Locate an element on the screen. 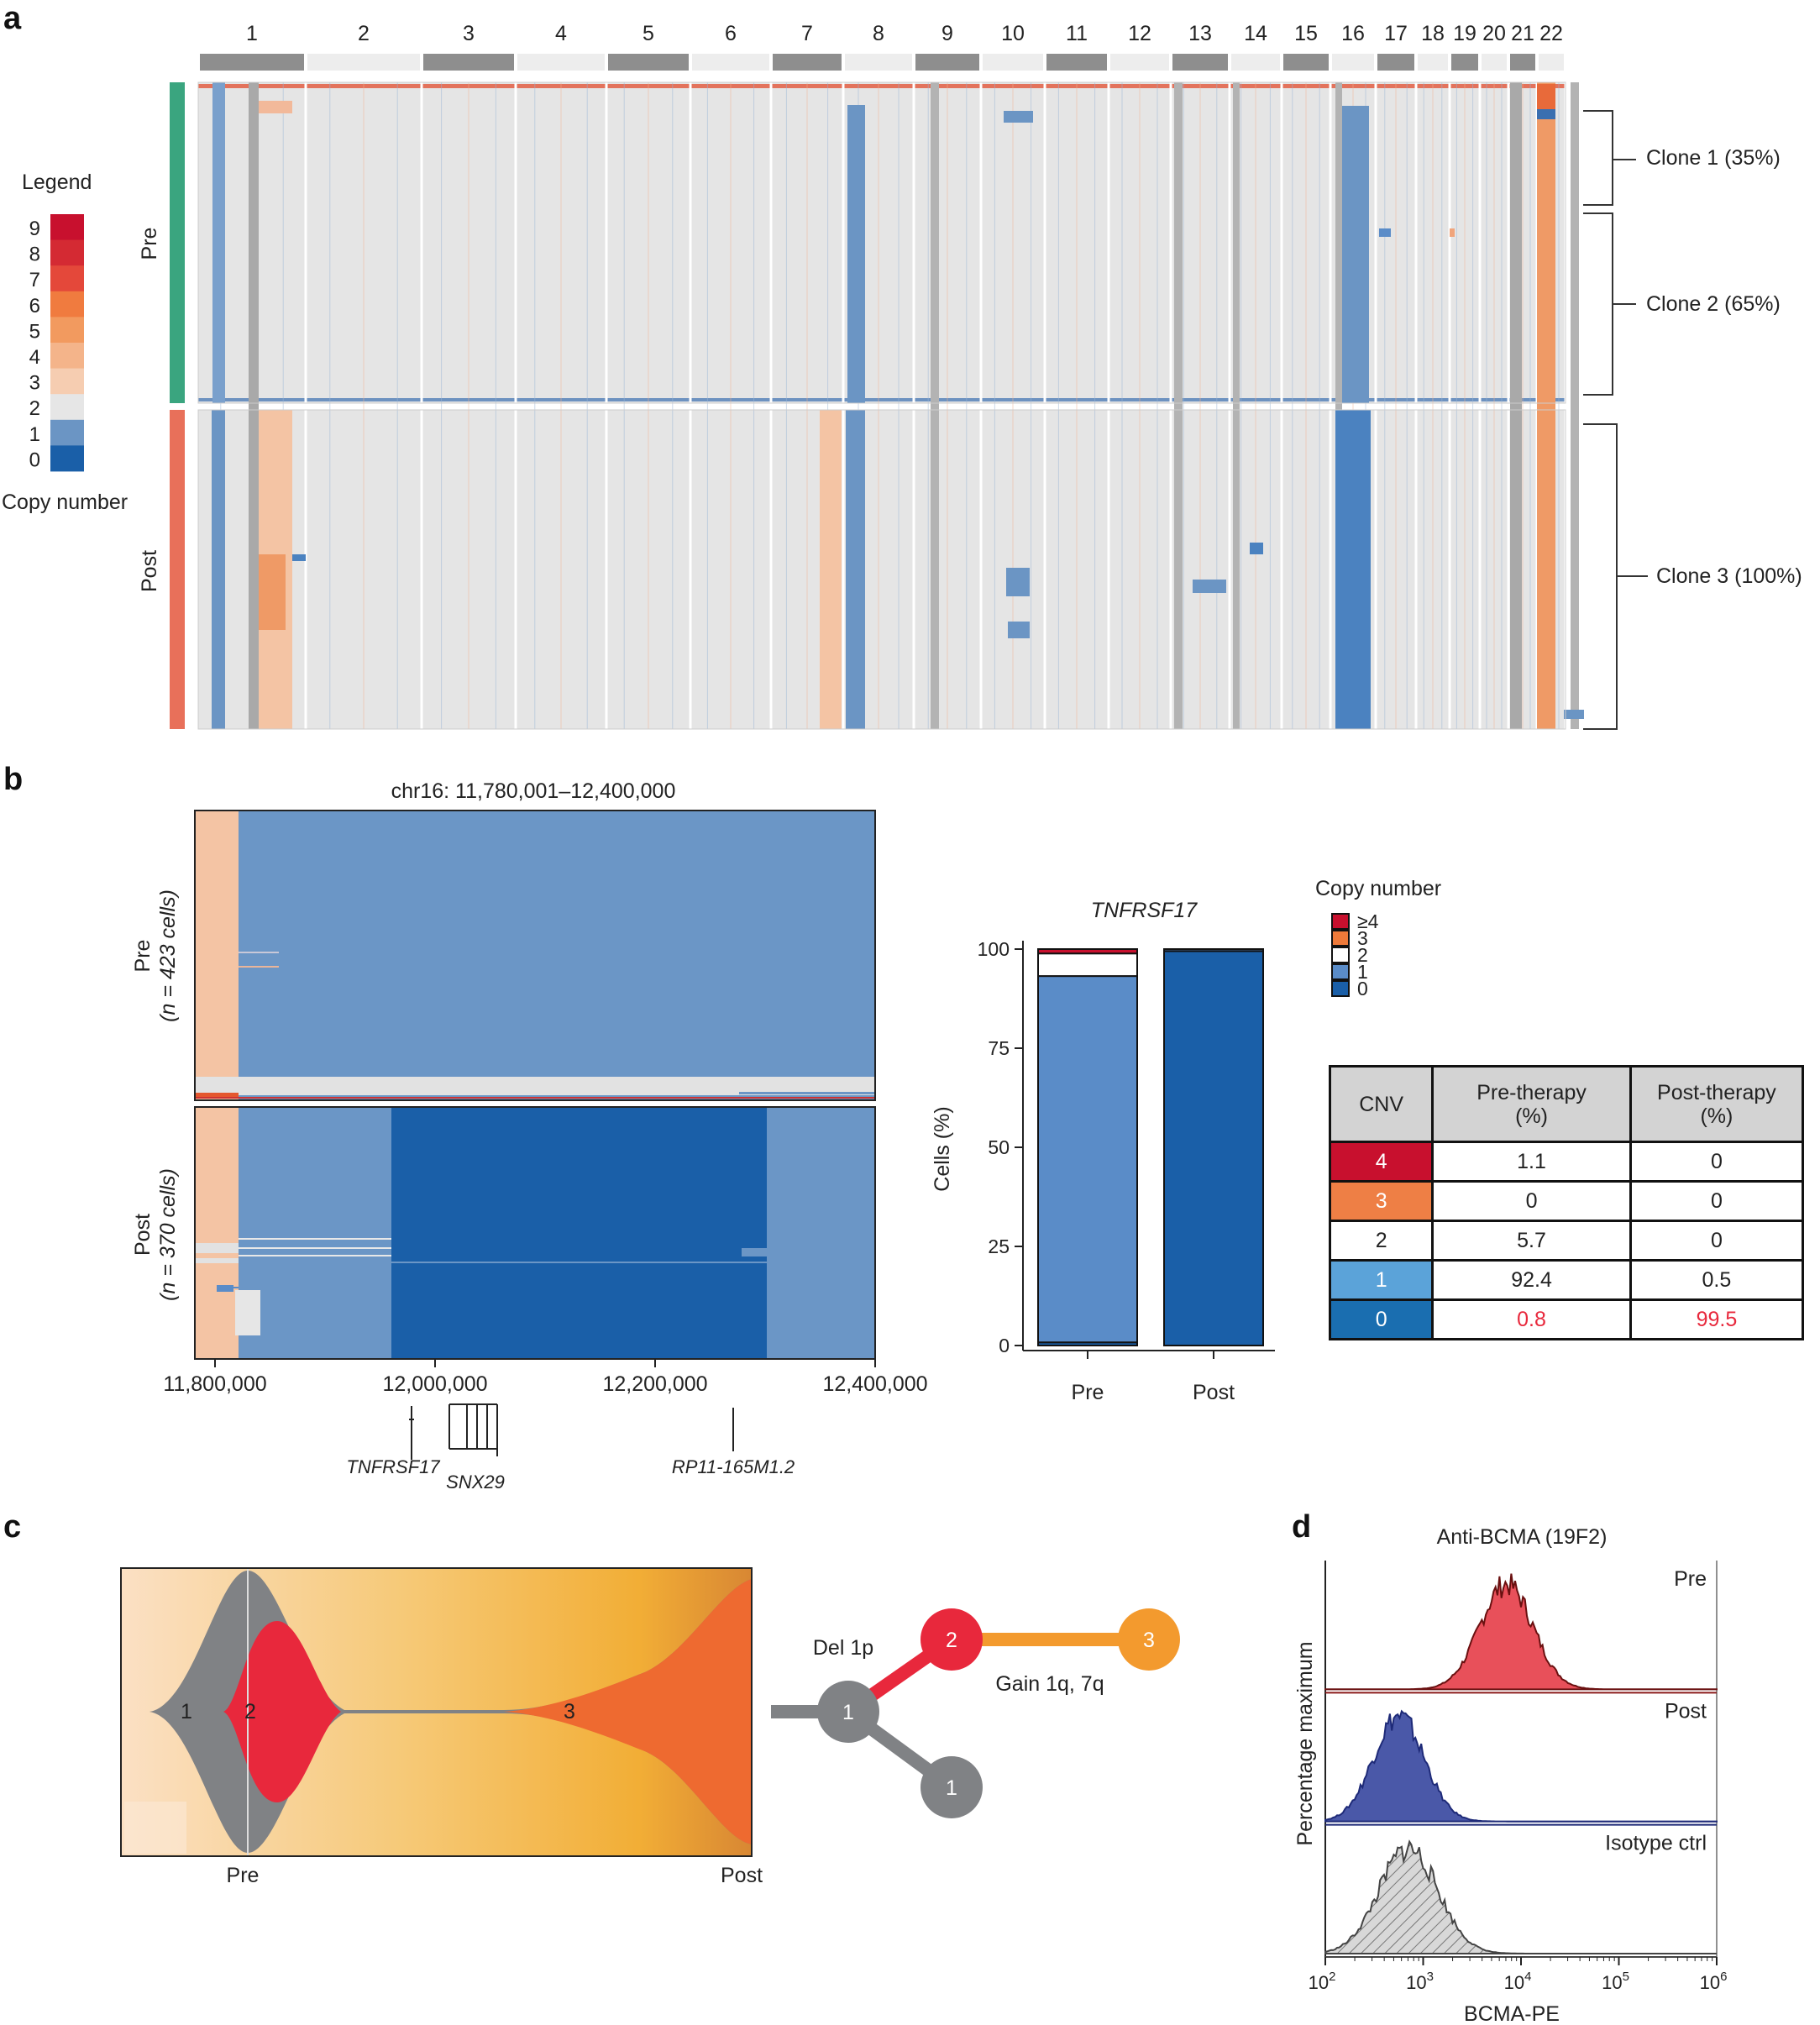 Image resolution: width=1820 pixels, height=2025 pixels. chromosome-label: 22 is located at coordinates (1551, 33).